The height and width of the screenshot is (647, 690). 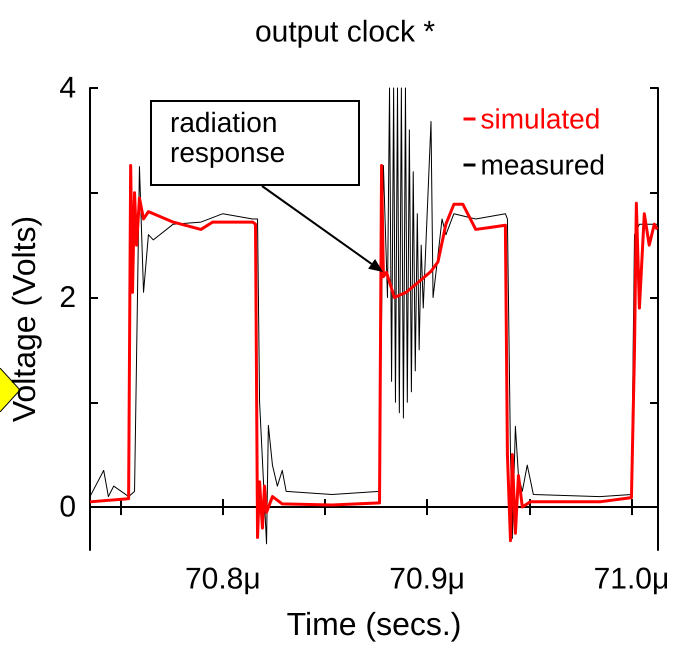 What do you see at coordinates (543, 165) in the screenshot?
I see `legend-label: measured` at bounding box center [543, 165].